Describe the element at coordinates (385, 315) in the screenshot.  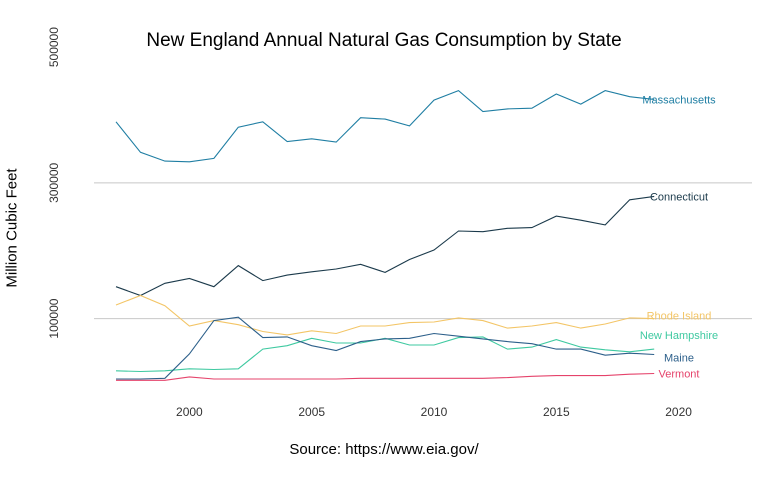
I see `series-line-rhode-island` at that location.